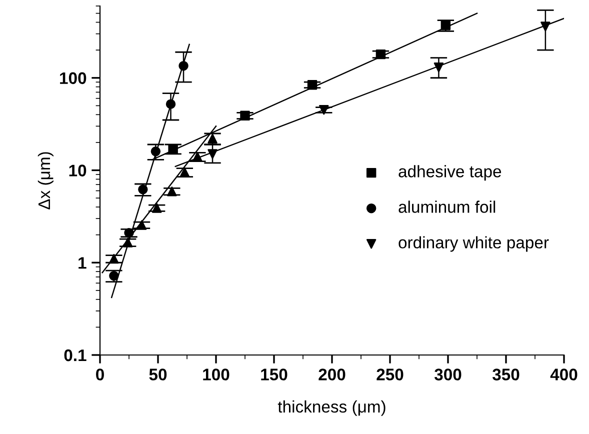  Describe the element at coordinates (332, 408) in the screenshot. I see `x-axis-title: thickness (μm)` at that location.